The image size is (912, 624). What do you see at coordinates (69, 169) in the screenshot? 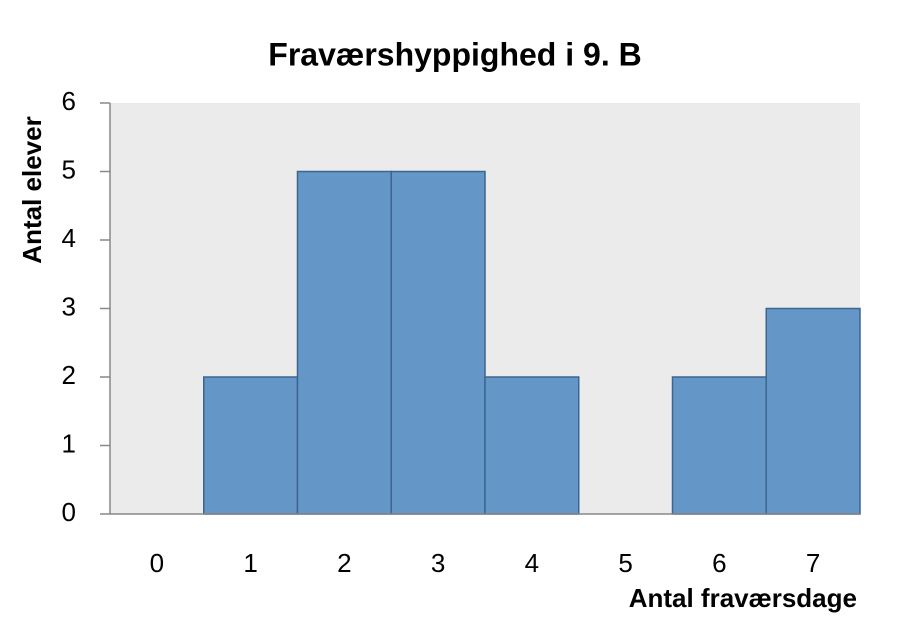
I see `y-tick-label: 5` at bounding box center [69, 169].